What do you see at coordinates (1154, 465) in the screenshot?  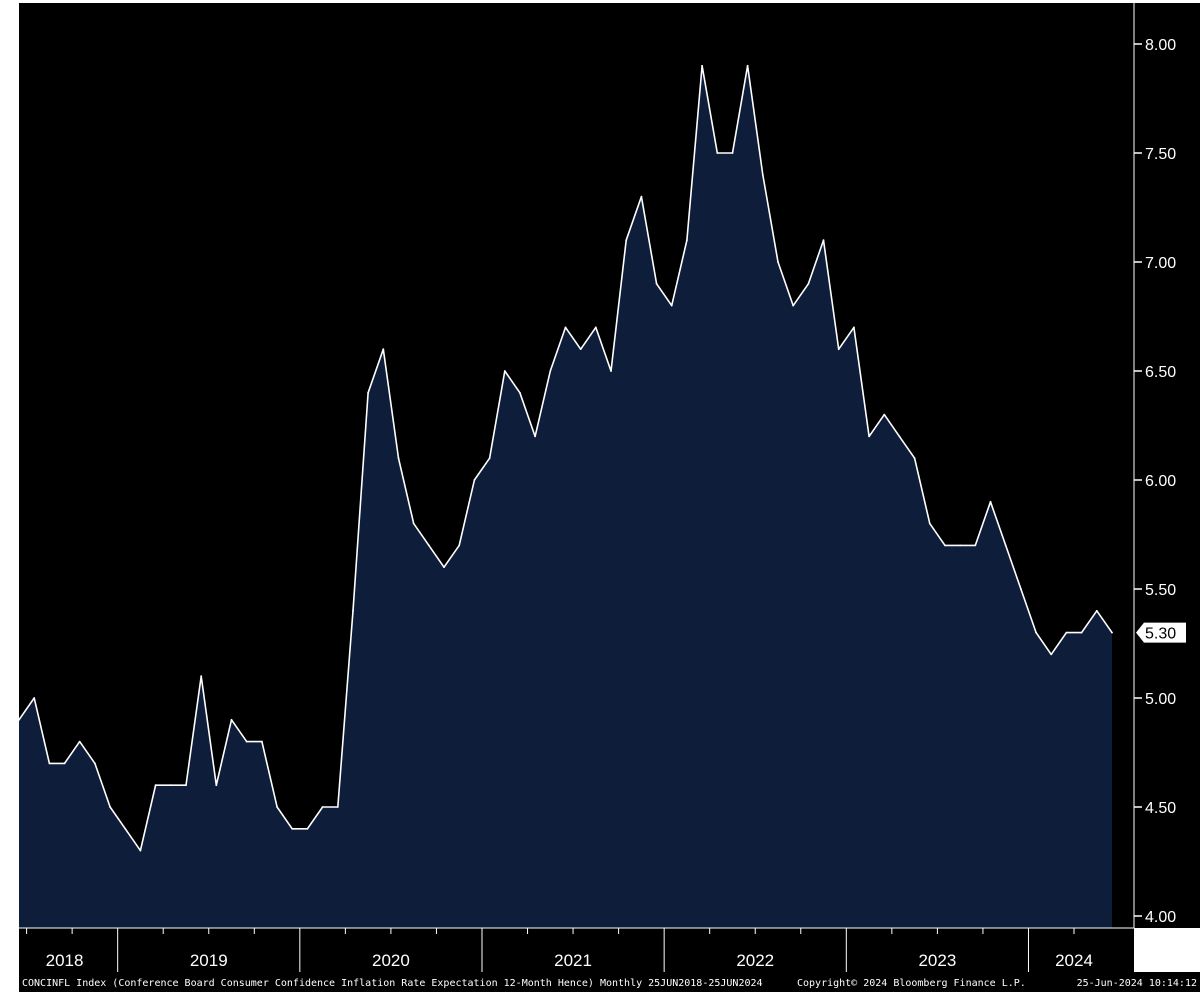 I see `y-axis: 8.00 7.50 7.00 6.50 6.00 5.50 5.00 4.50 4.00` at bounding box center [1154, 465].